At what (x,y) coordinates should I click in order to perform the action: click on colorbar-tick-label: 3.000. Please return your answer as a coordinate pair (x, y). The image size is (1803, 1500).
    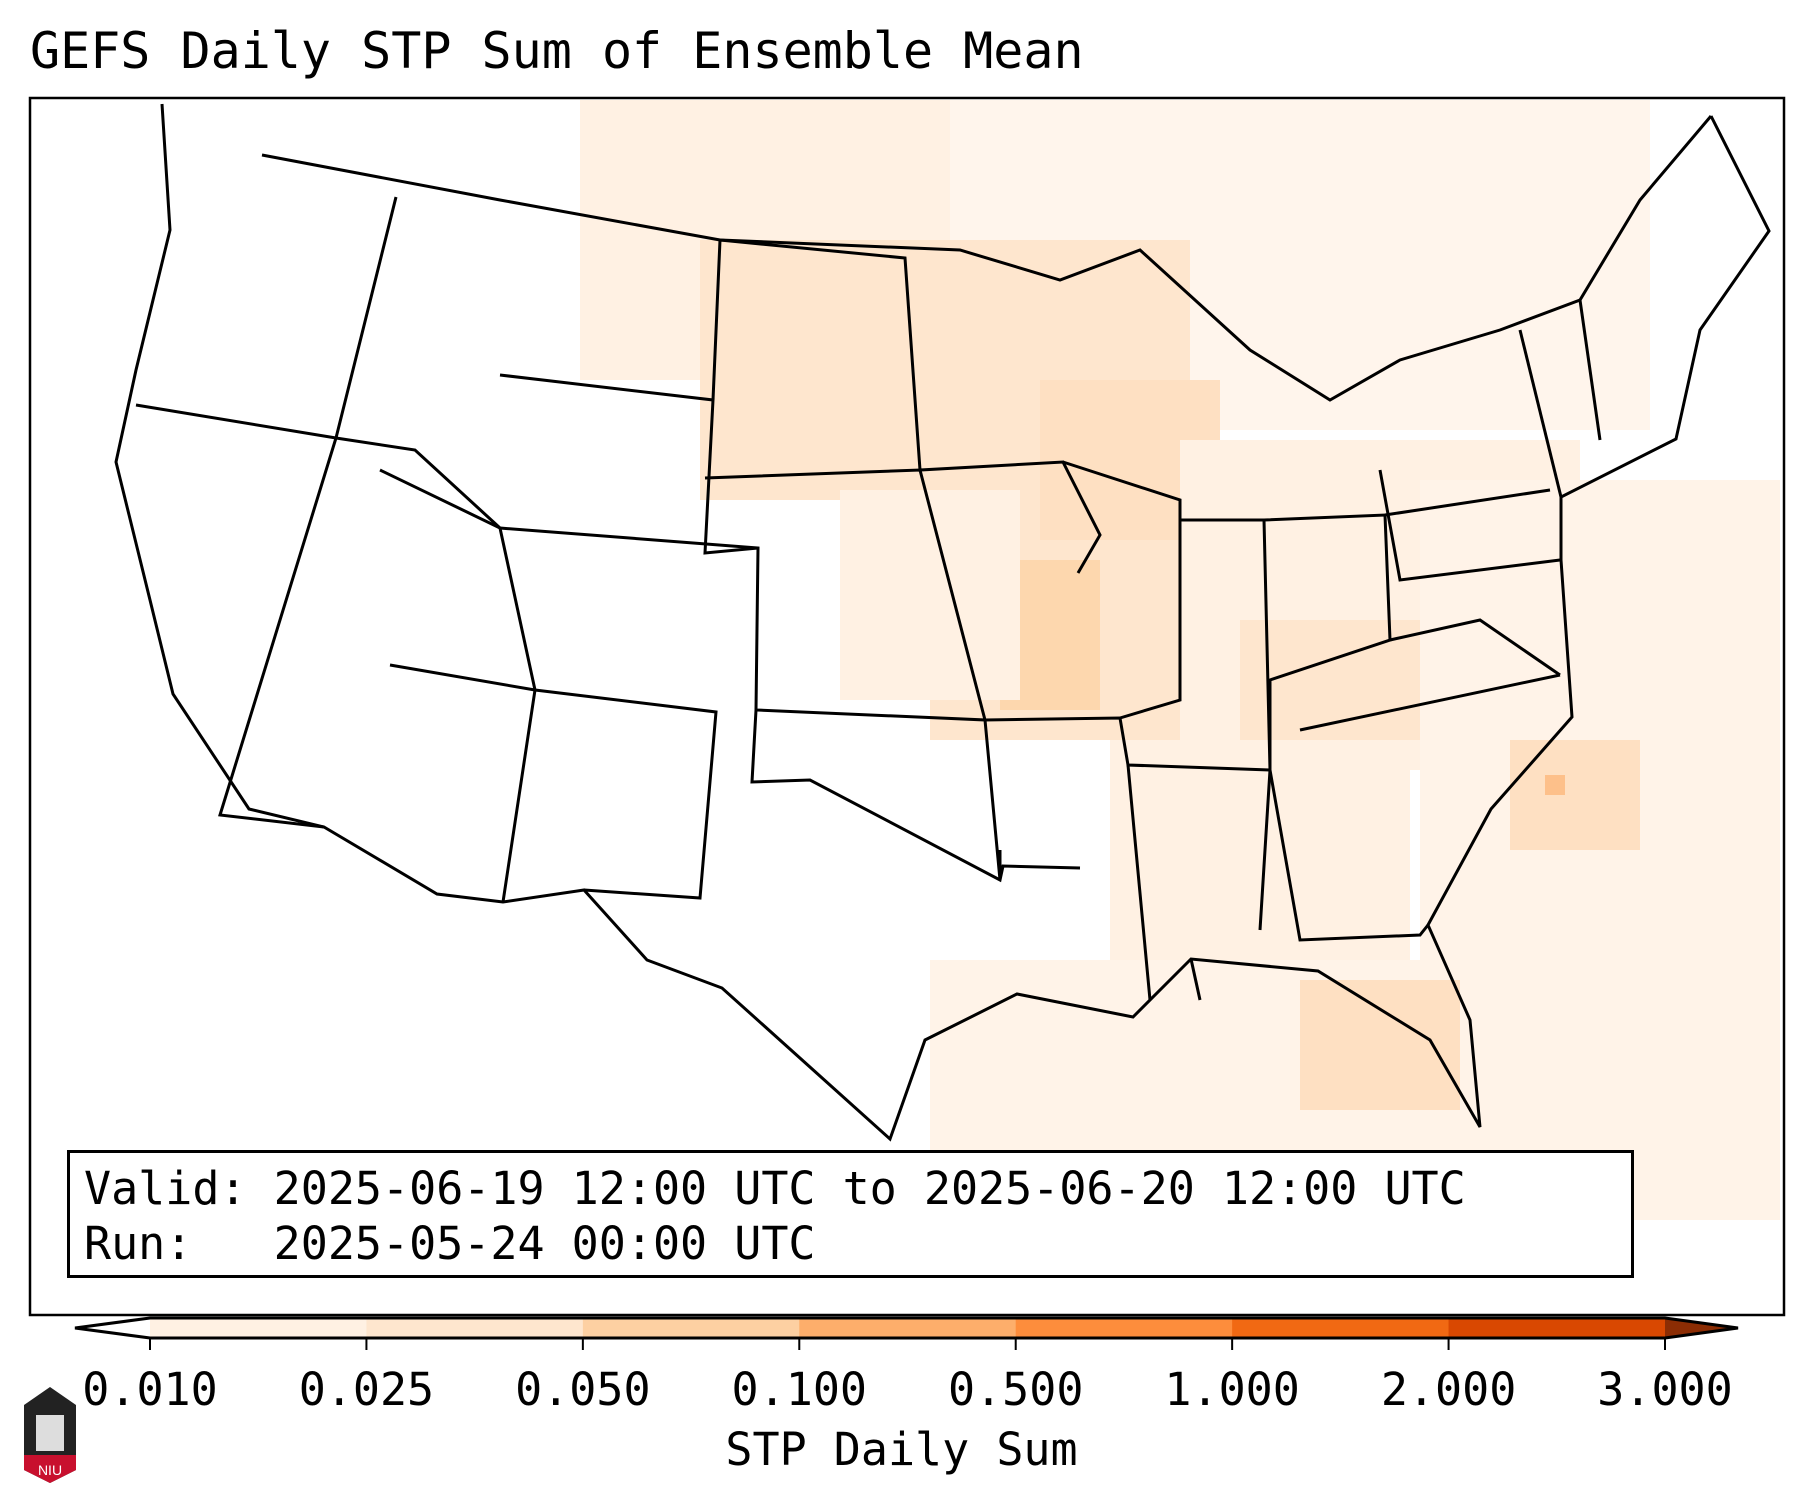
    Looking at the image, I should click on (1665, 1389).